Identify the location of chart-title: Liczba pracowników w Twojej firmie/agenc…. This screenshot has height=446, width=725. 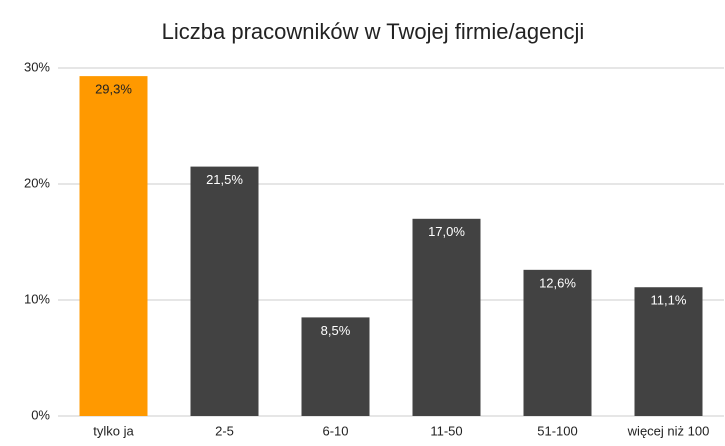
(373, 31).